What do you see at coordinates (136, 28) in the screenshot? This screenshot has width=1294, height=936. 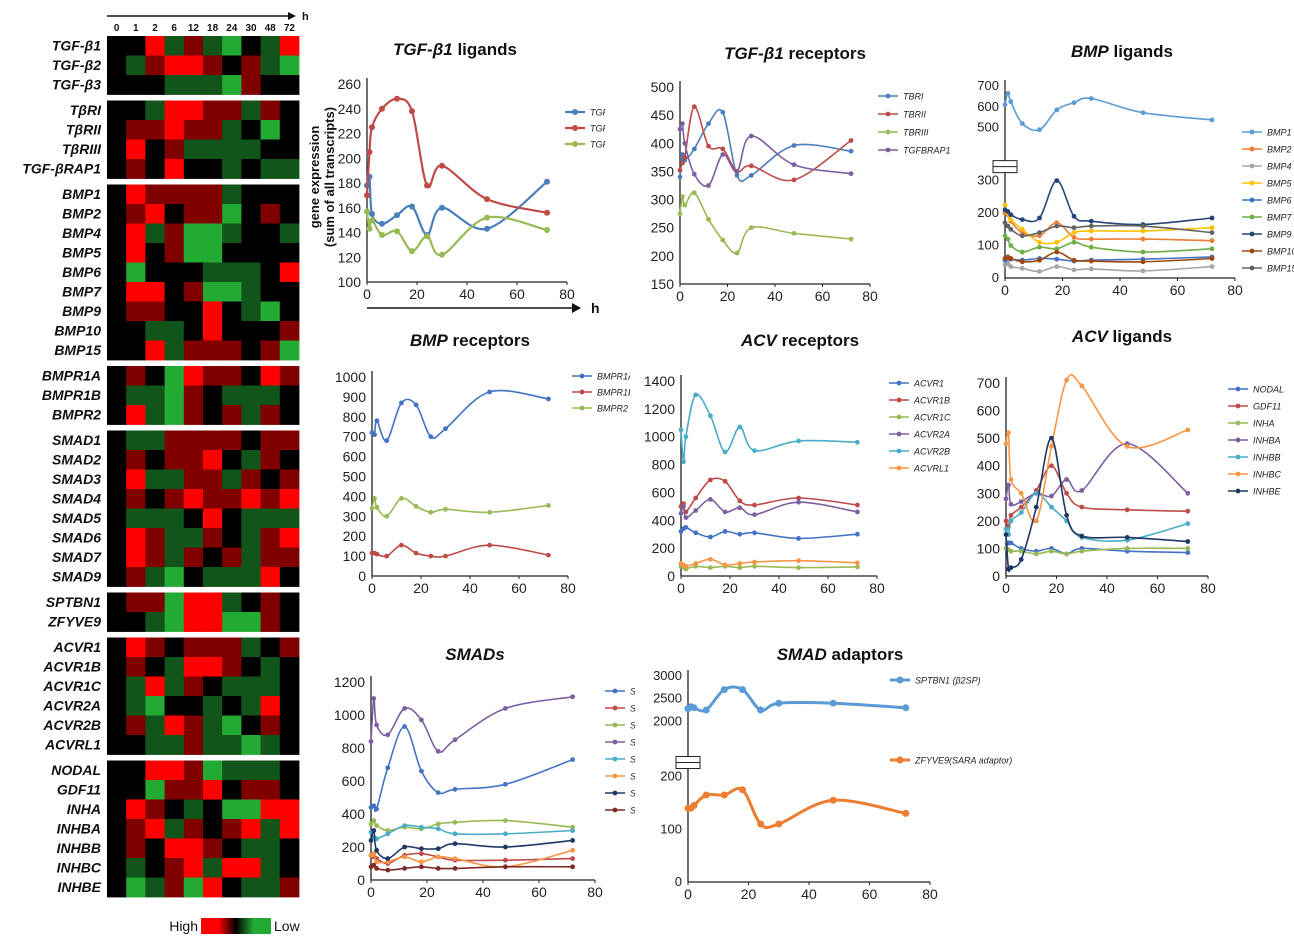 I see `time-header-label: 1` at bounding box center [136, 28].